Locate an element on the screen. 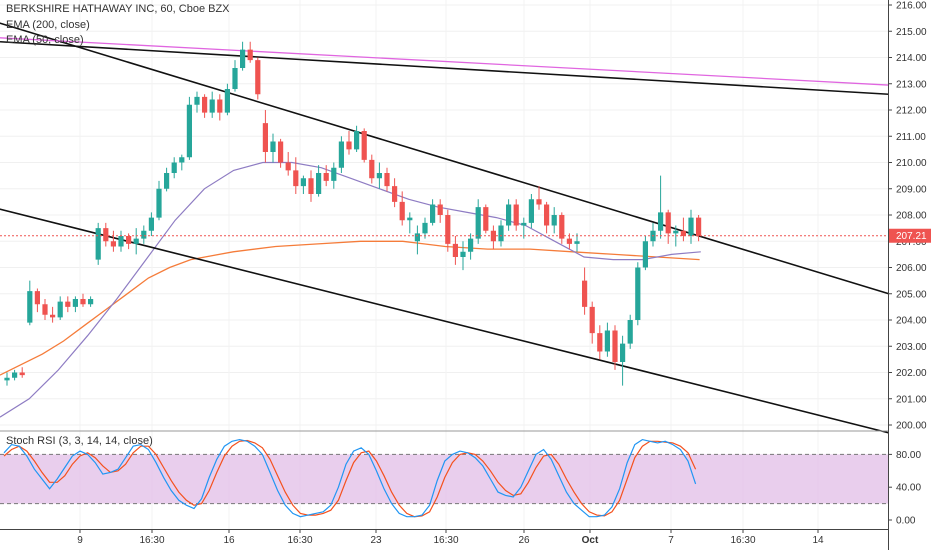 Image resolution: width=932 pixels, height=550 pixels. price-tick-label: 209.00 is located at coordinates (911, 189).